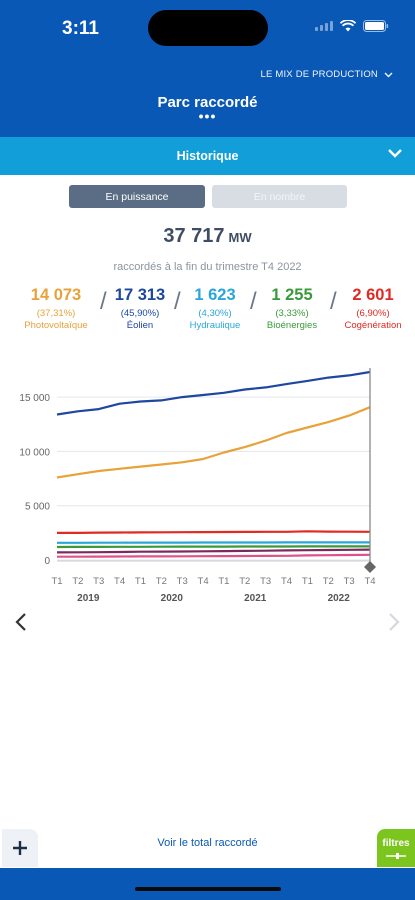 This screenshot has width=415, height=900. I want to click on kpi-value: 17 313, so click(140, 295).